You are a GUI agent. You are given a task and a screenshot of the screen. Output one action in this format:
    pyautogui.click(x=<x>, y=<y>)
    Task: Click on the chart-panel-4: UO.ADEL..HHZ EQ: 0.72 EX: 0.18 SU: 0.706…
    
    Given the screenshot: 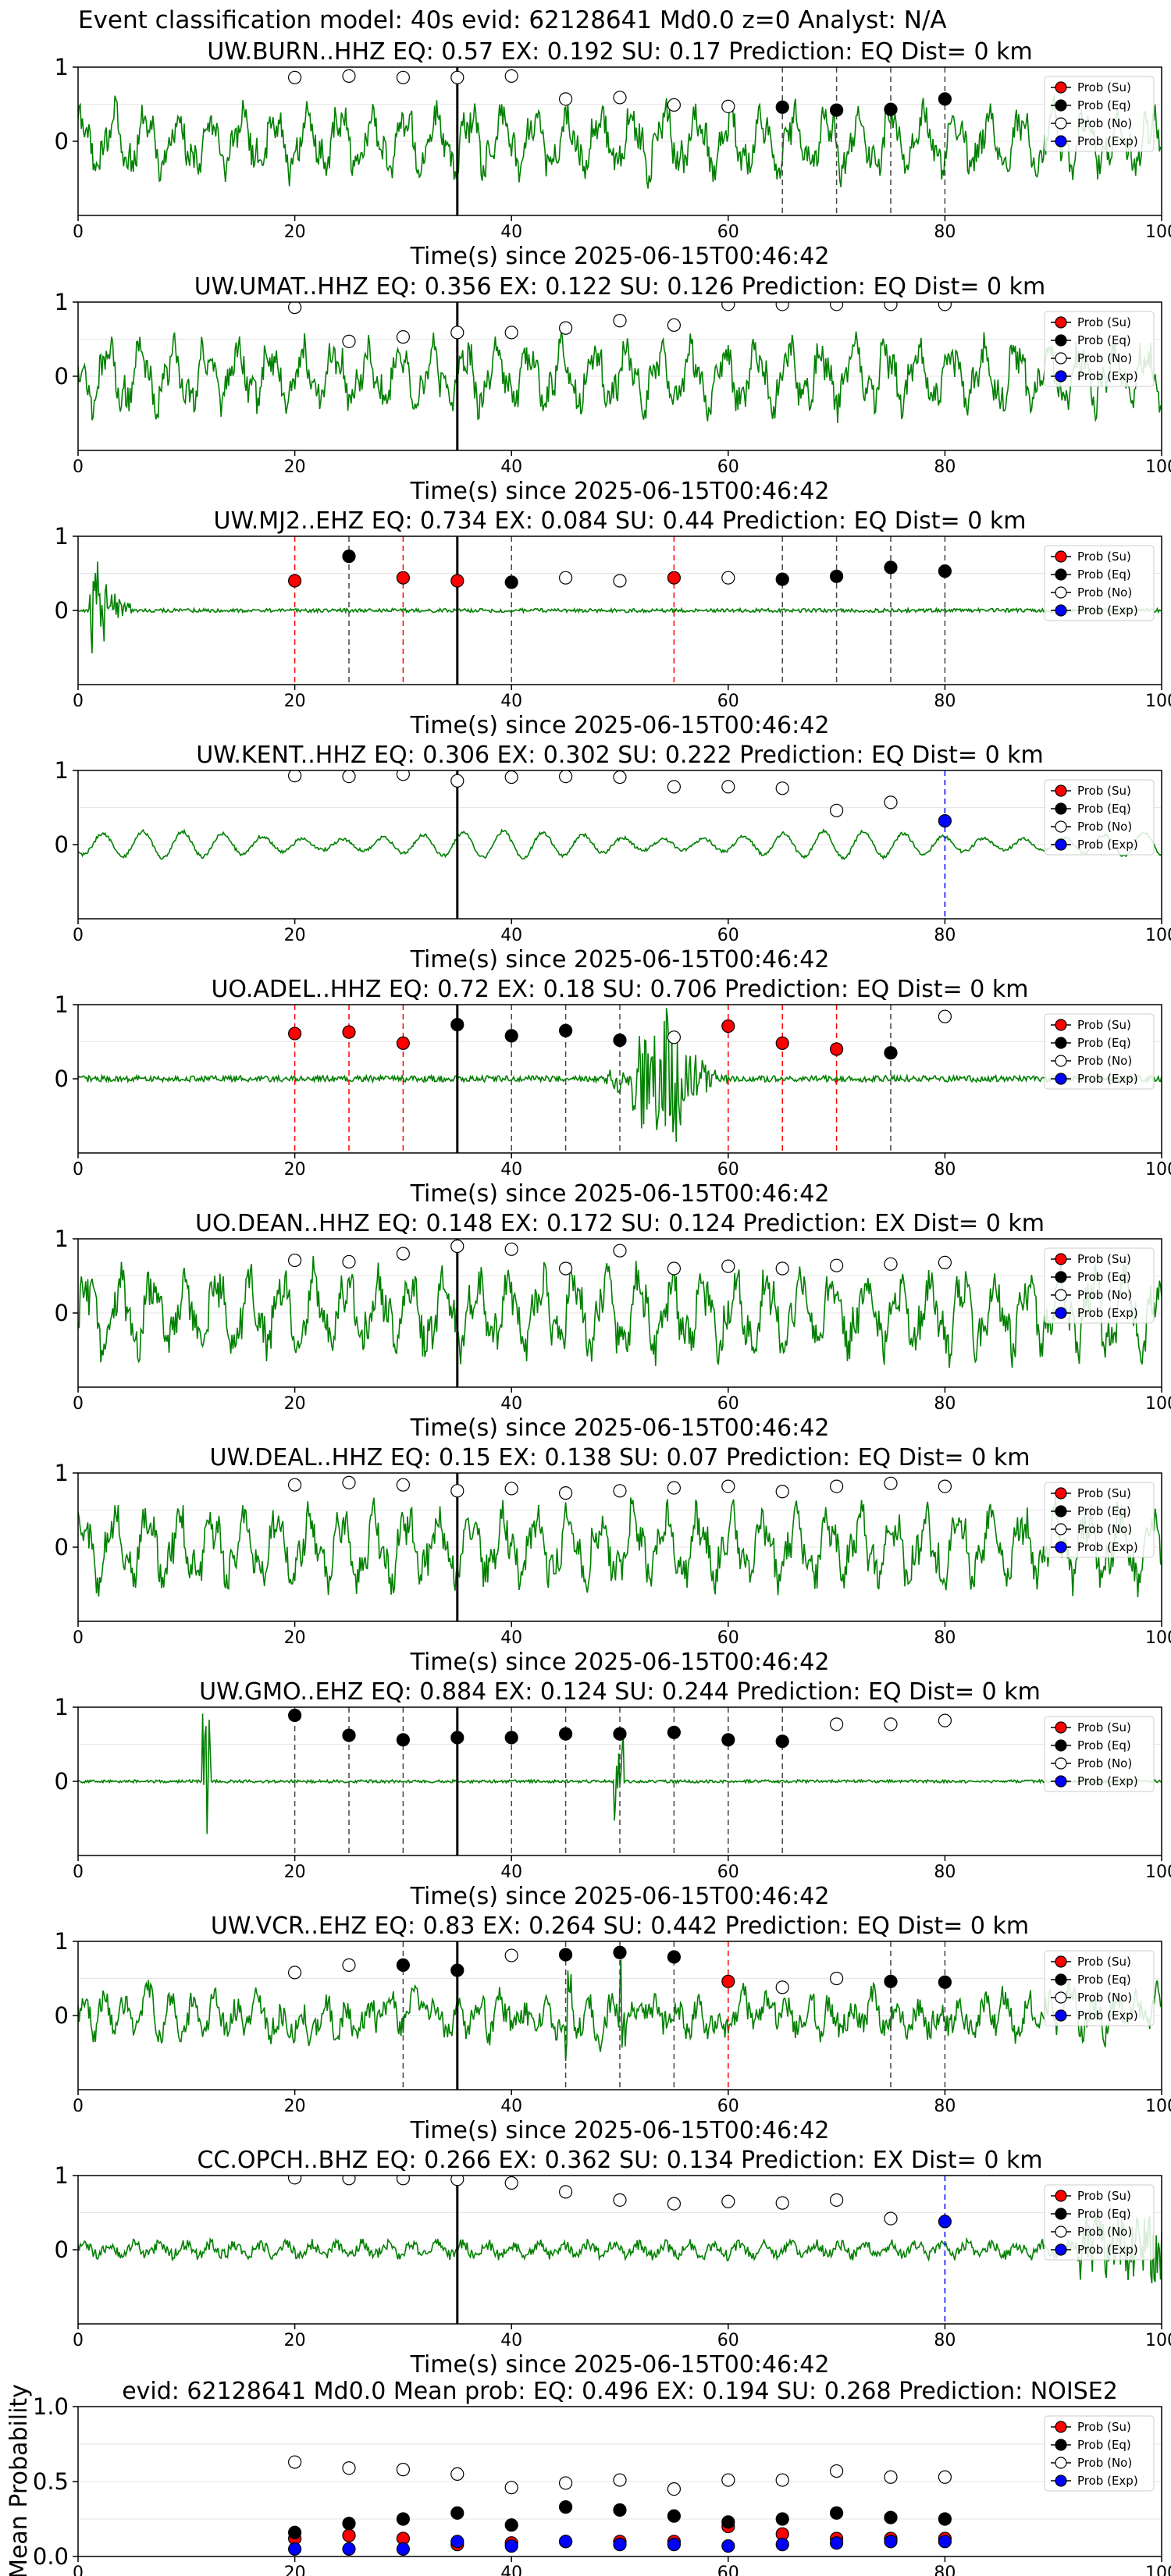 What is the action you would take?
    pyautogui.click(x=613, y=1092)
    